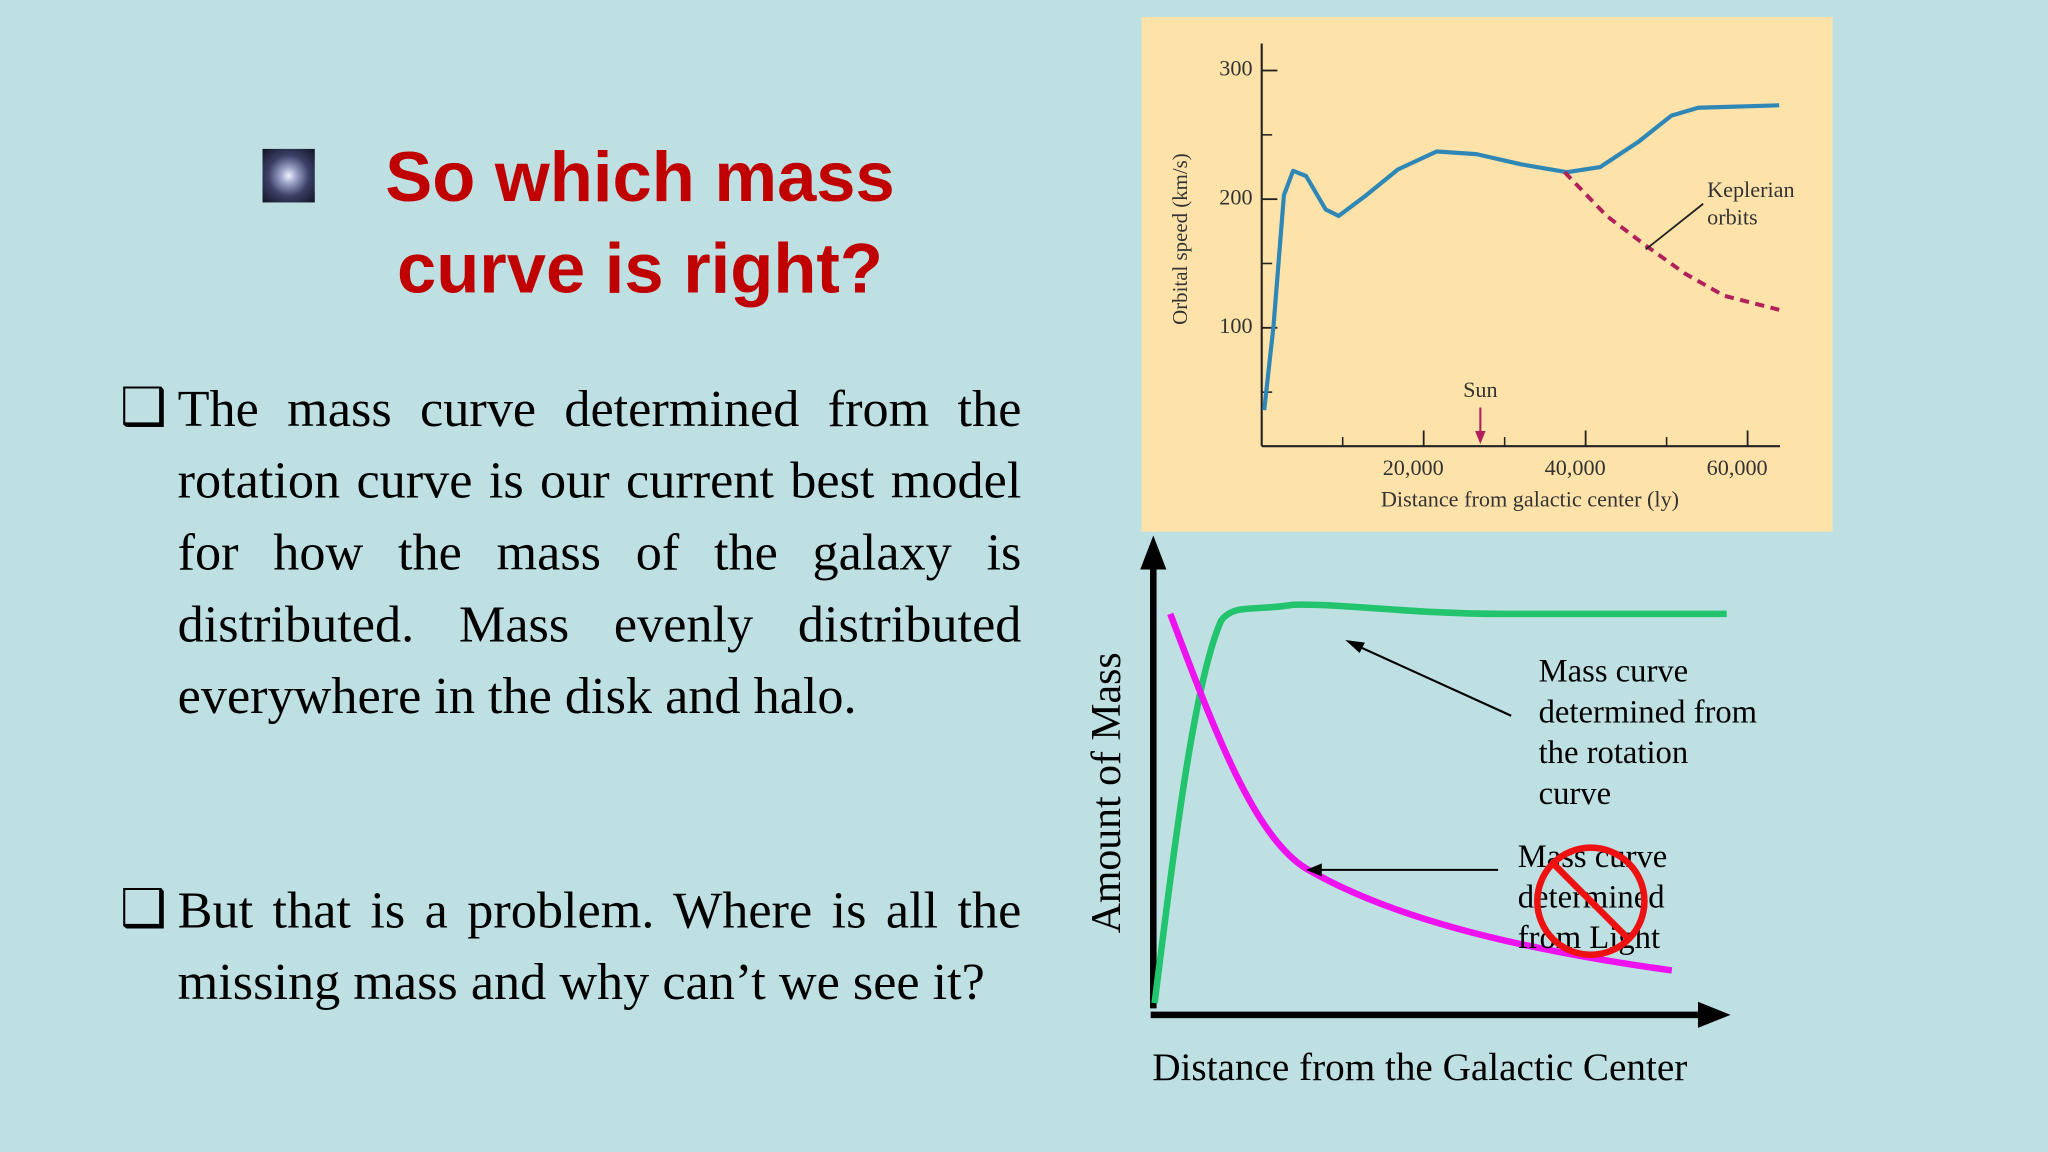  I want to click on marker-label: Sun, so click(1480, 389).